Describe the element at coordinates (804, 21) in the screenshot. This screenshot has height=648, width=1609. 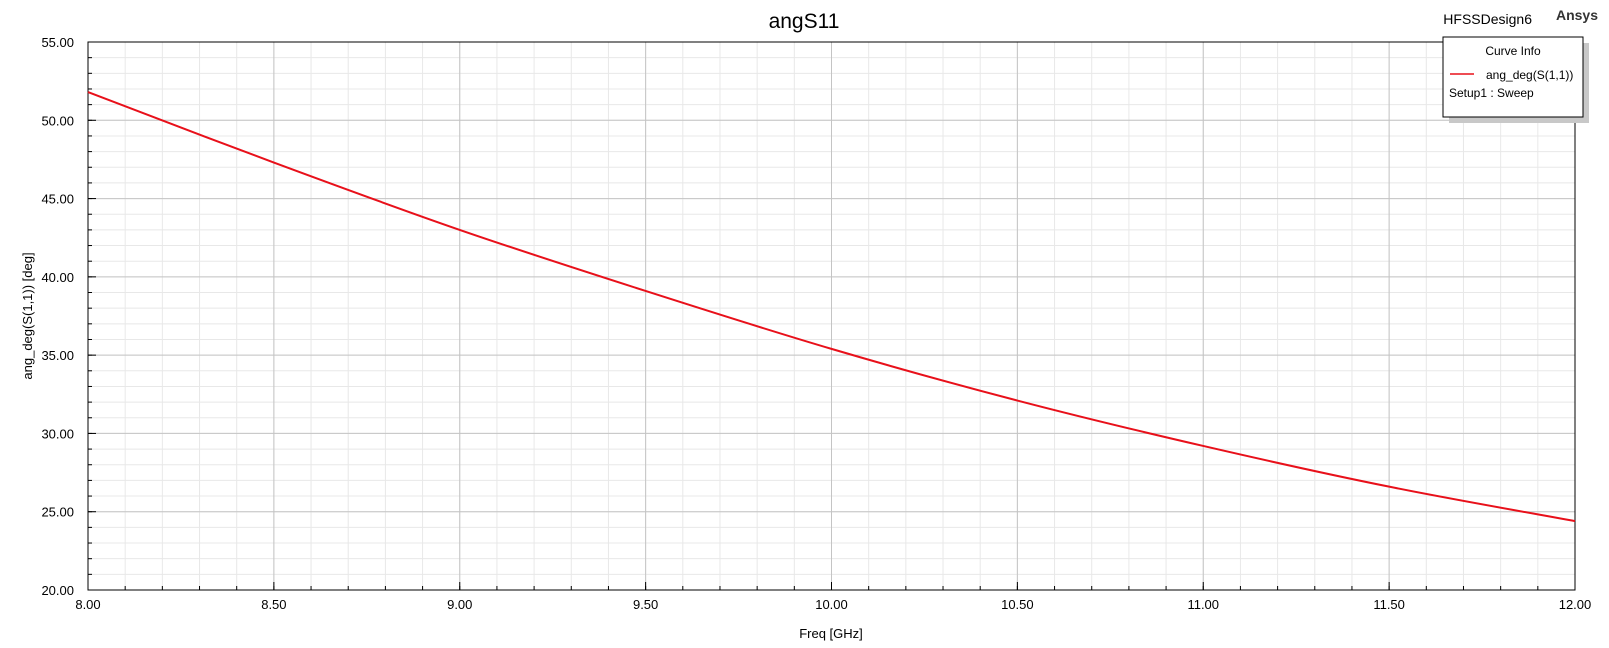
I see `chart-title: angS11` at that location.